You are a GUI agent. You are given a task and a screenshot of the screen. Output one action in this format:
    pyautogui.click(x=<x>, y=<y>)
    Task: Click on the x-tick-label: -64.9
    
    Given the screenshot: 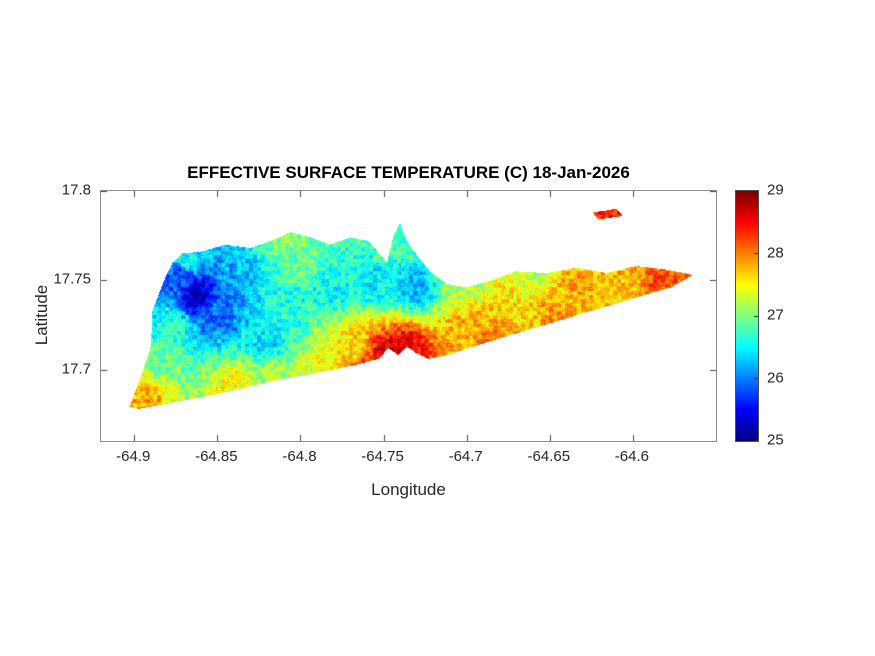 What is the action you would take?
    pyautogui.click(x=133, y=456)
    